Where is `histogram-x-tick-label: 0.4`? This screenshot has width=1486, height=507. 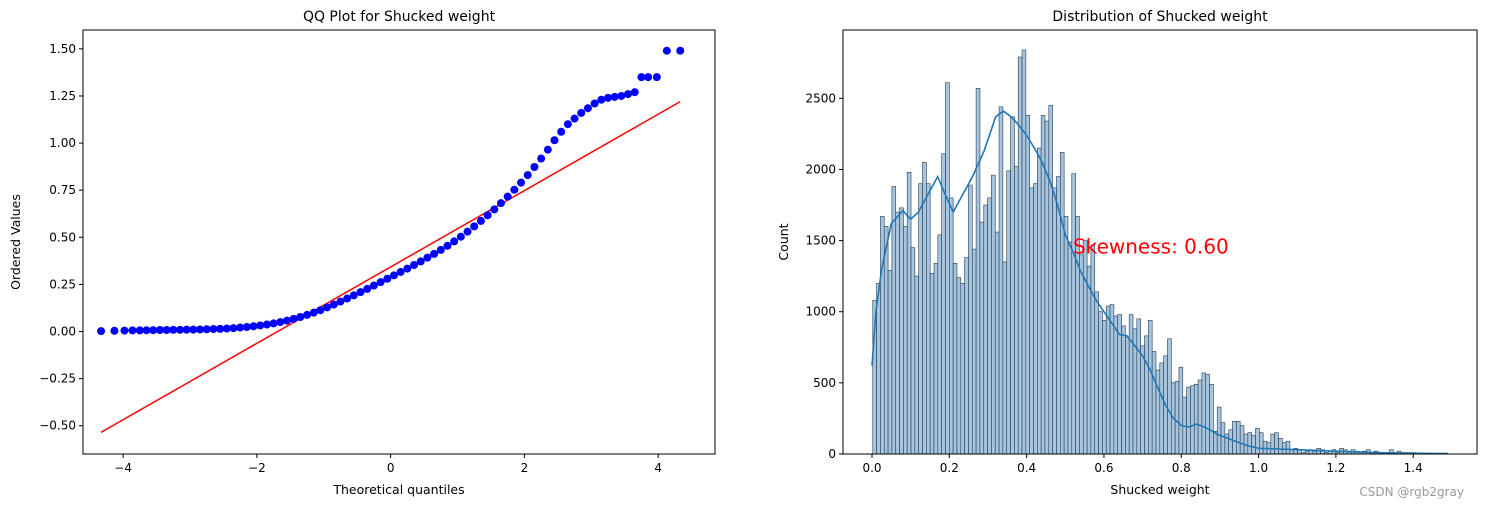 histogram-x-tick-label: 0.4 is located at coordinates (1026, 468).